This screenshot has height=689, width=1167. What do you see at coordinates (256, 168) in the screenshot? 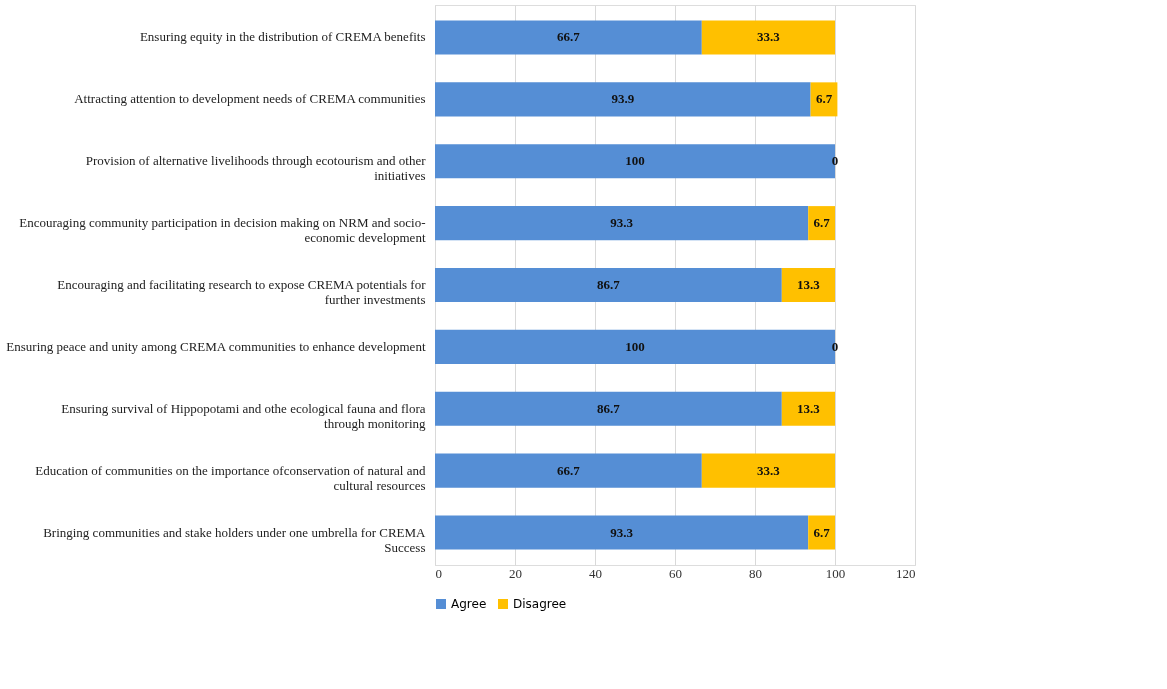
I see `y-tick-label: Provision of alternative livelihoods through ecotourism and other initiatives` at bounding box center [256, 168].